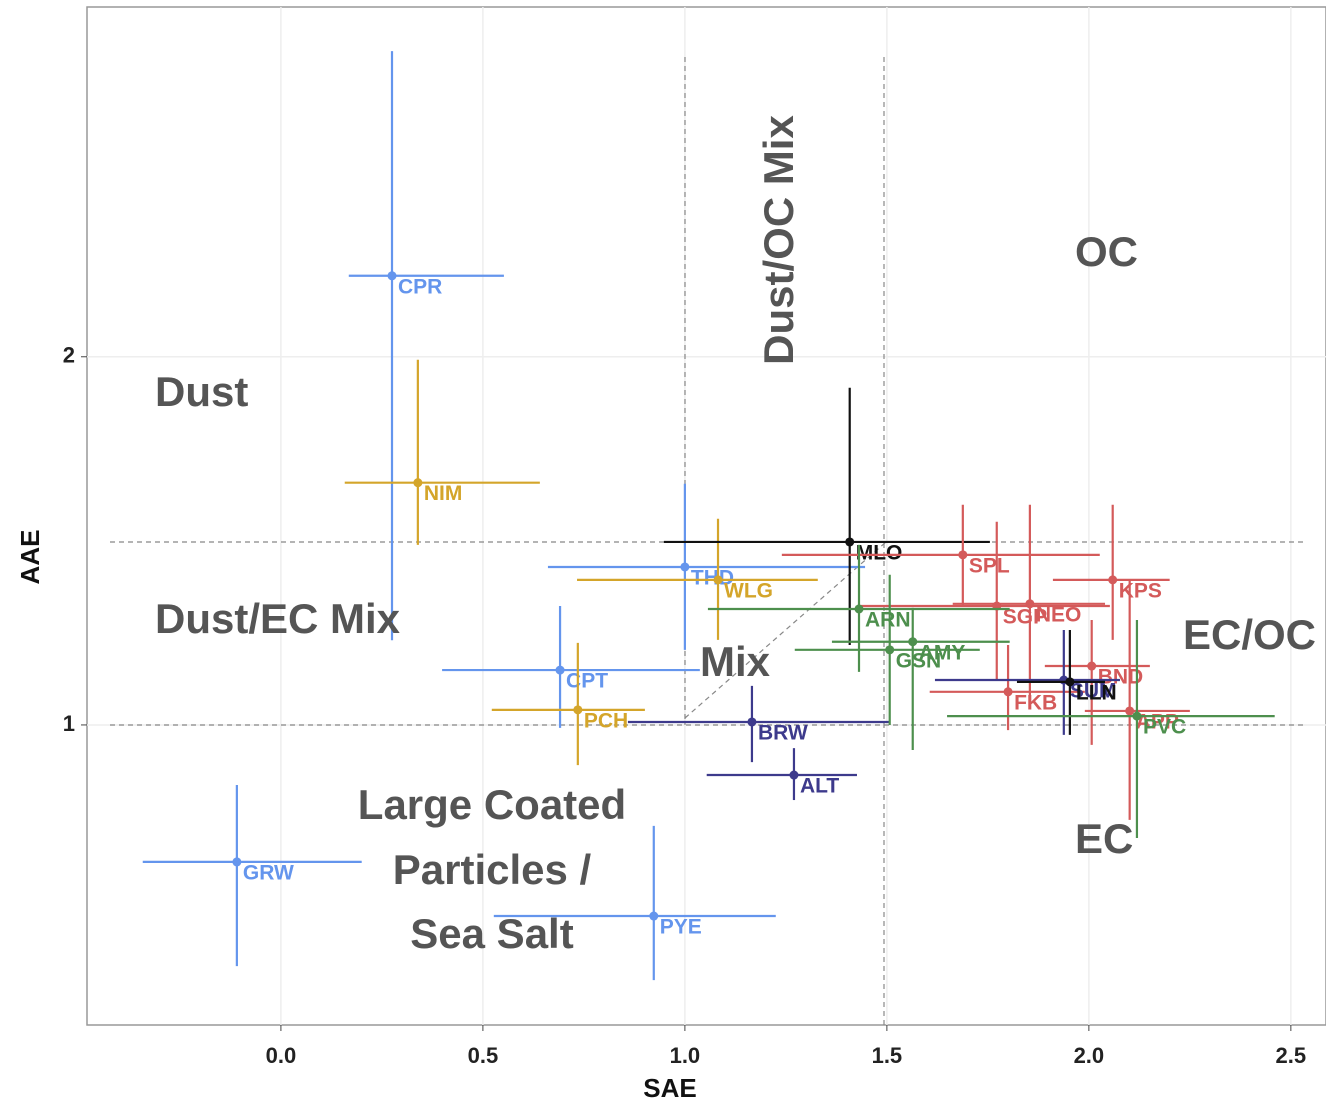 Image resolution: width=1326 pixels, height=1107 pixels. I want to click on point-label: LLN, so click(1096, 692).